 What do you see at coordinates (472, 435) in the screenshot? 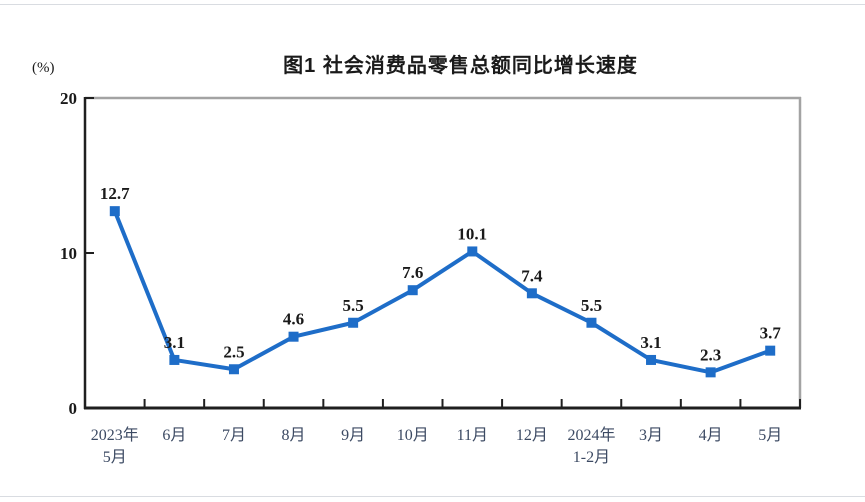
I see `x-axis-label: 11月` at bounding box center [472, 435].